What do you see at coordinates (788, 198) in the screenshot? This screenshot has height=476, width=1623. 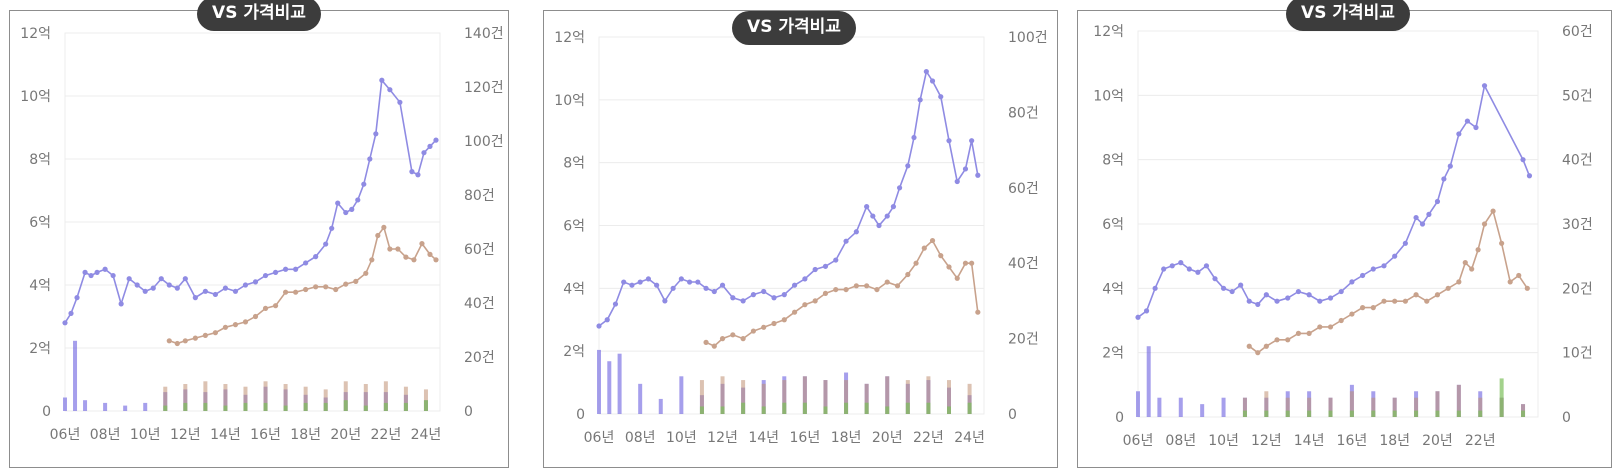 I see `price-line` at bounding box center [788, 198].